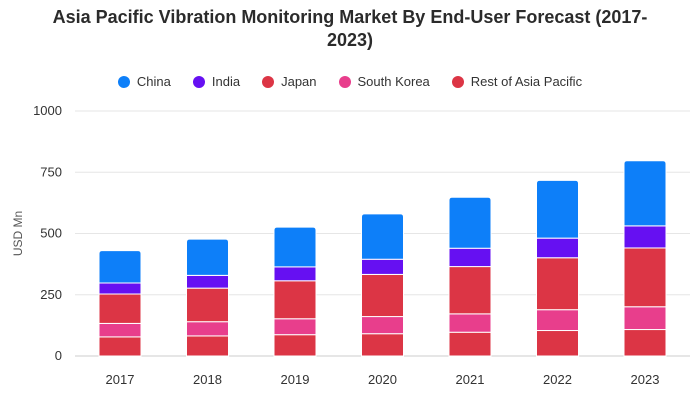  Describe the element at coordinates (470, 379) in the screenshot. I see `x-tick-label: 2021` at that location.